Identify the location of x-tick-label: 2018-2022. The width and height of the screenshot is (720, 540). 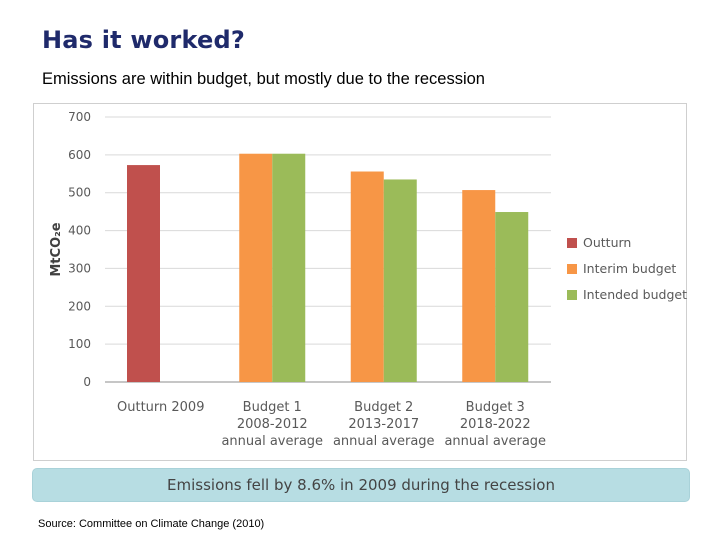
(495, 424).